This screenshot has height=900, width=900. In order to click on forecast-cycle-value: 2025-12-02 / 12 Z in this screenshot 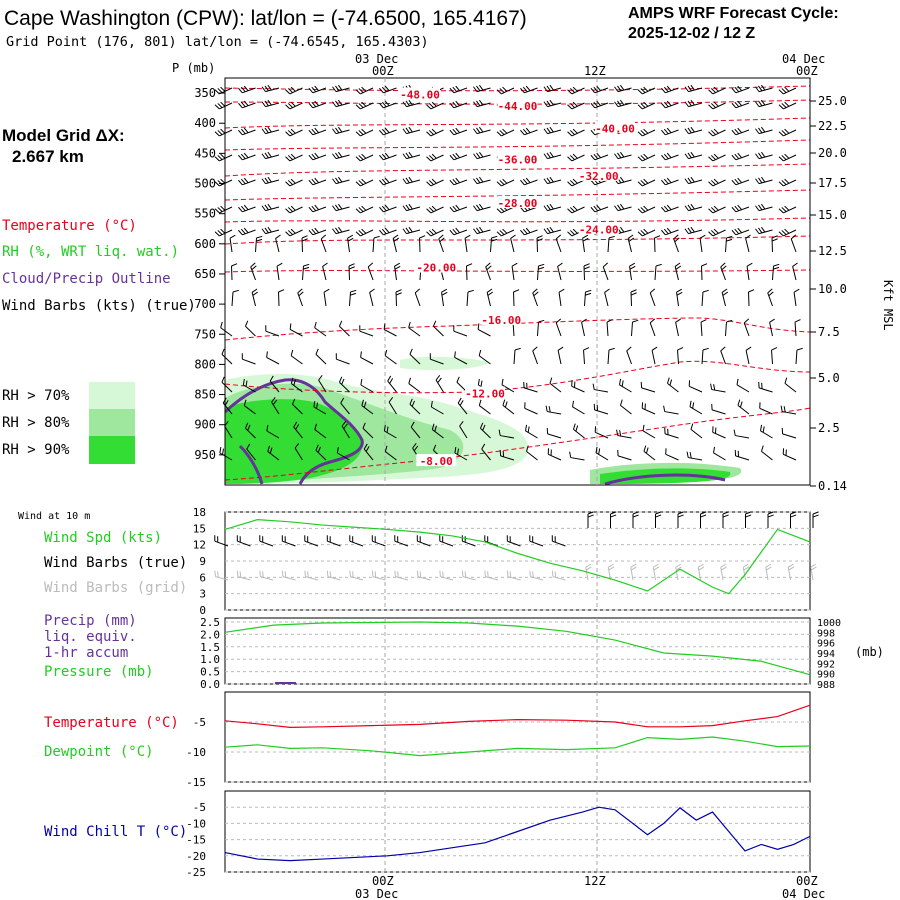, I will do `click(691, 33)`.